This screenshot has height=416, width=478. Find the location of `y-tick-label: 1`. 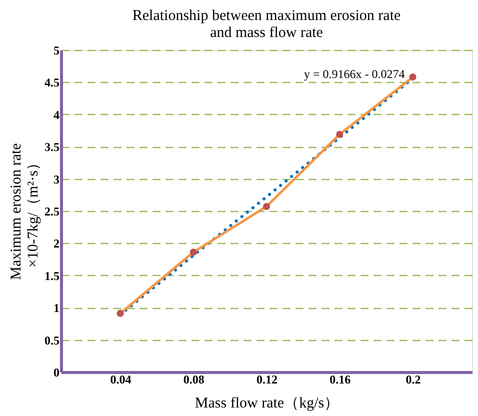

y-tick-label: 1 is located at coordinates (57, 308).